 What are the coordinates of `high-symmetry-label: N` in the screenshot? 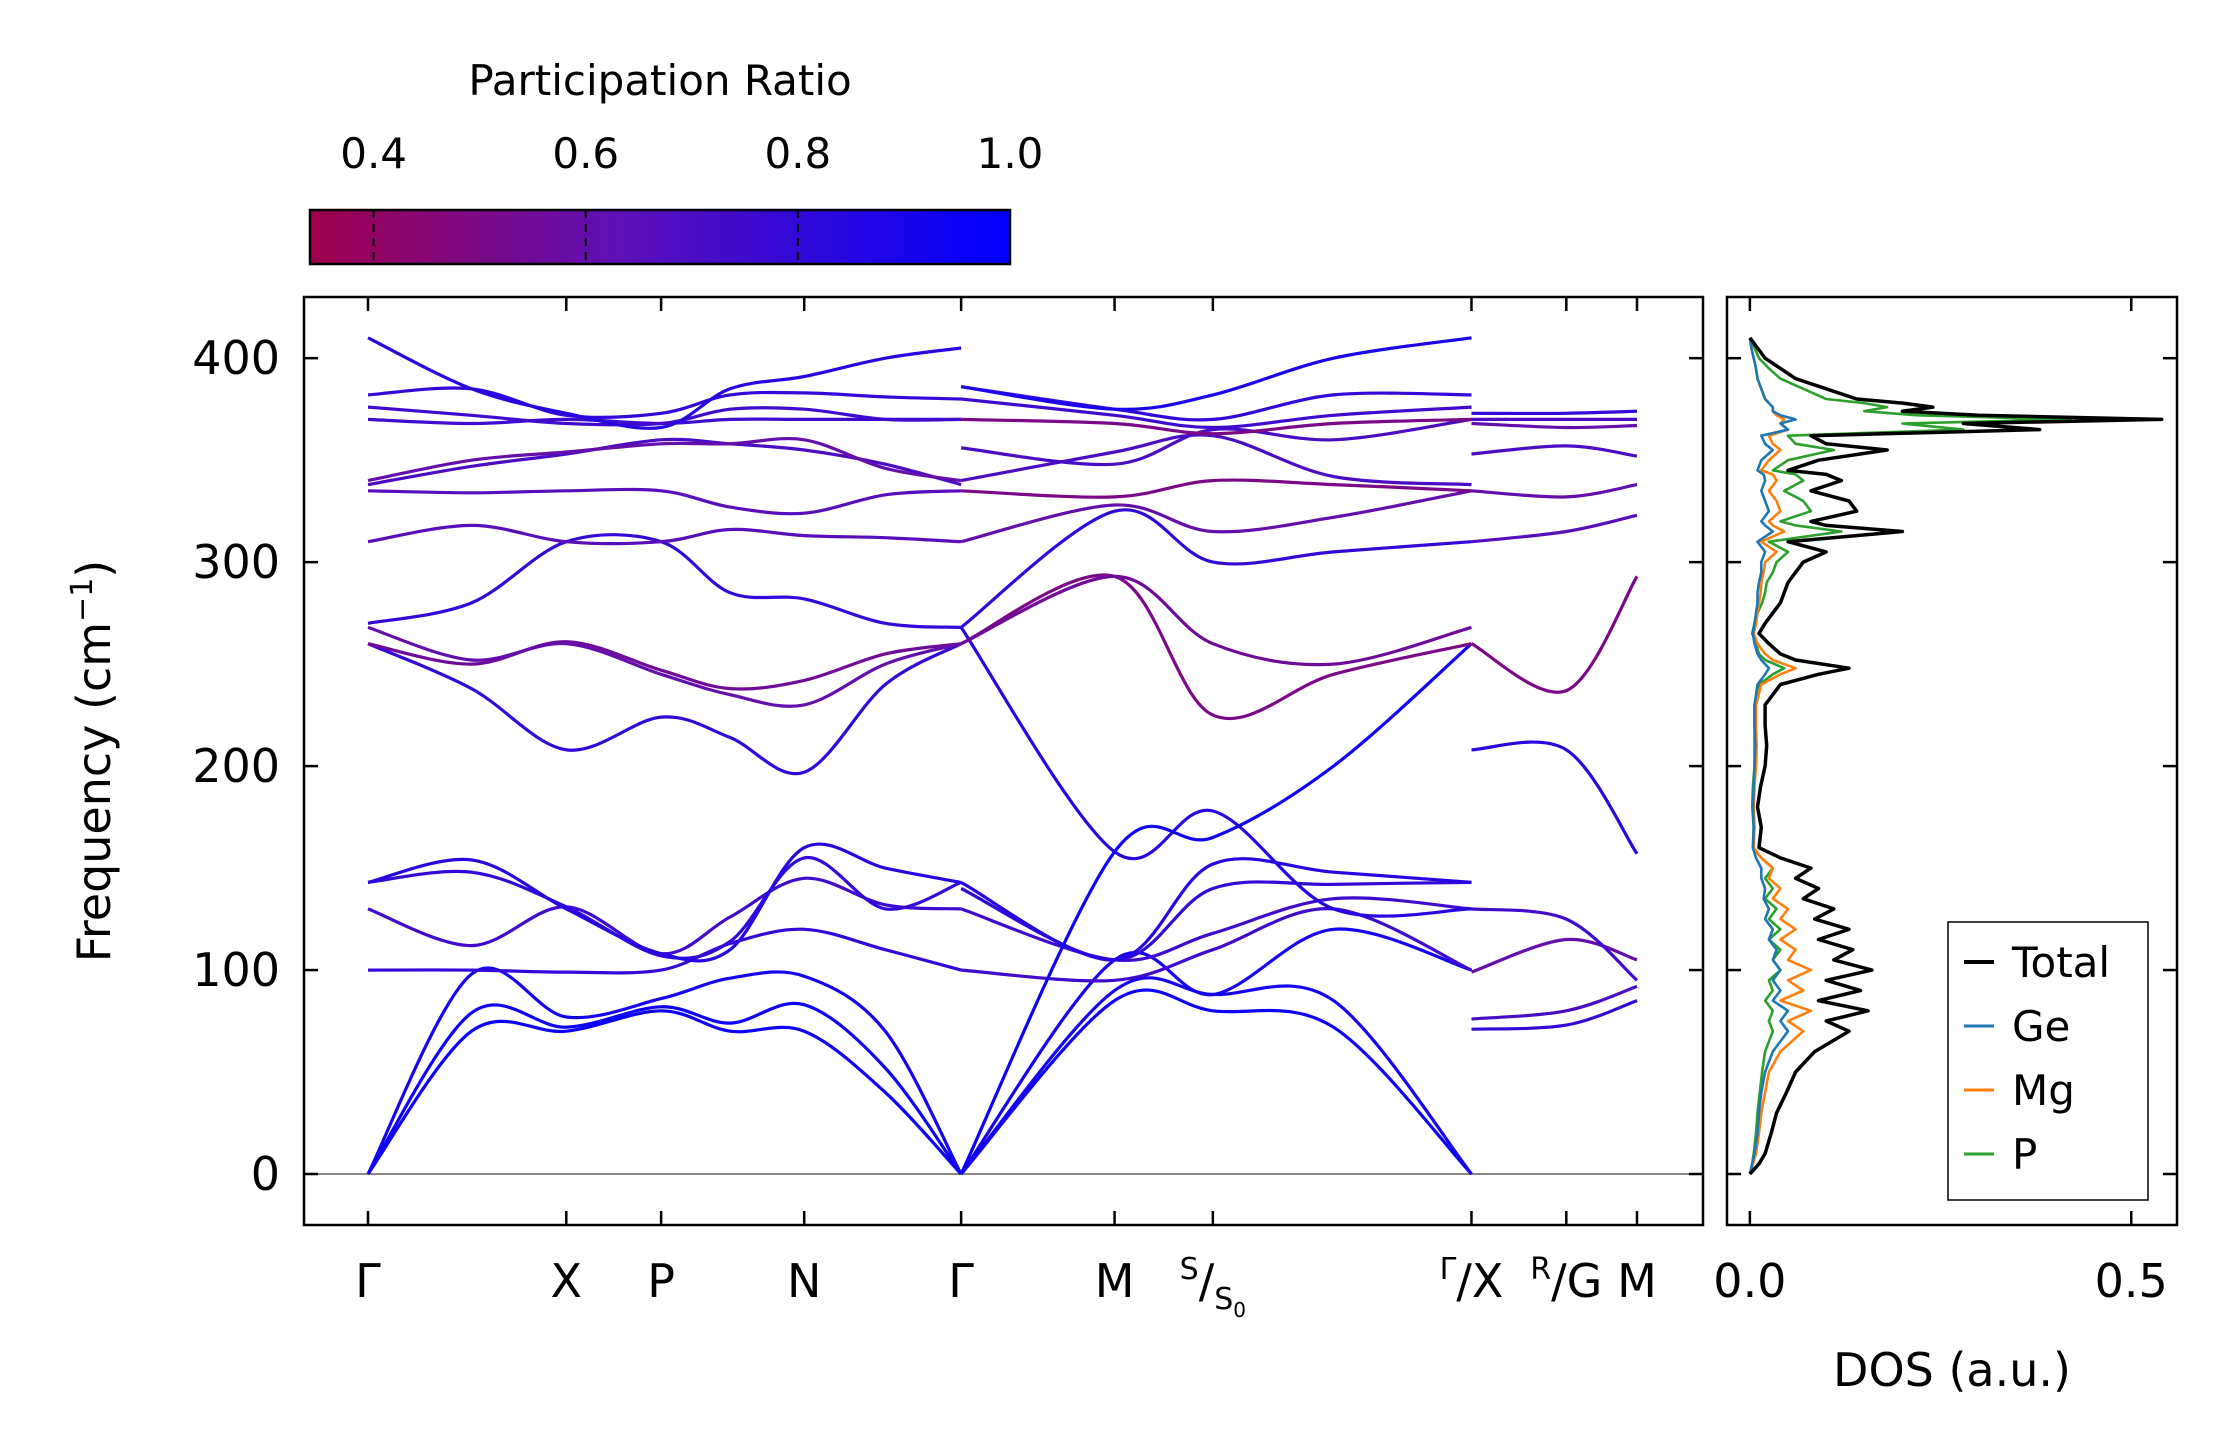 It's located at (804, 1281).